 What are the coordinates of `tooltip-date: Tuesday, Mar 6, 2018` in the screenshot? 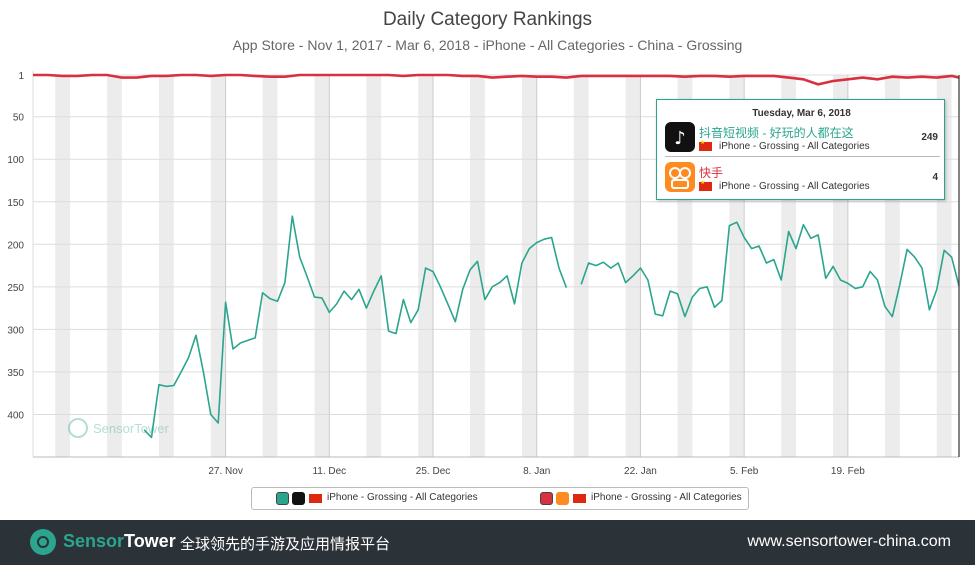 It's located at (801, 113).